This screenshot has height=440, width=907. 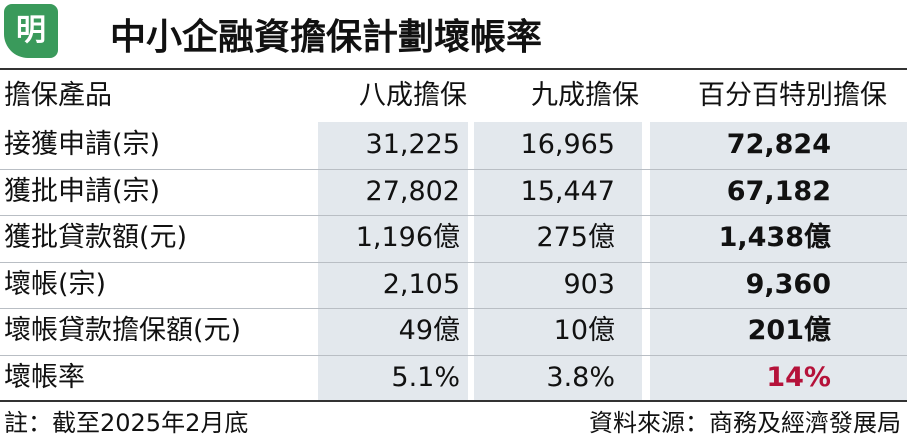 What do you see at coordinates (326, 37) in the screenshot?
I see `title: 中小企融資擔保計劃壞帳率` at bounding box center [326, 37].